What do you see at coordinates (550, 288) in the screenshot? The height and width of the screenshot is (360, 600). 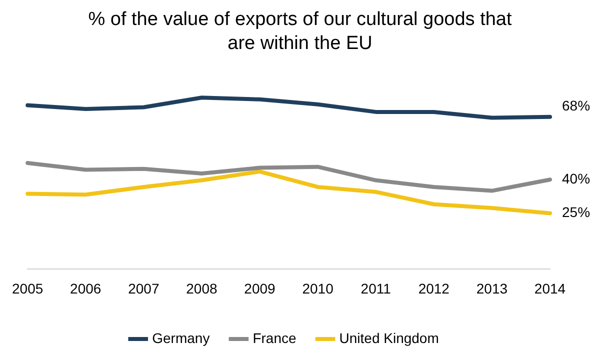 I see `x-tick-label: 2014` at bounding box center [550, 288].